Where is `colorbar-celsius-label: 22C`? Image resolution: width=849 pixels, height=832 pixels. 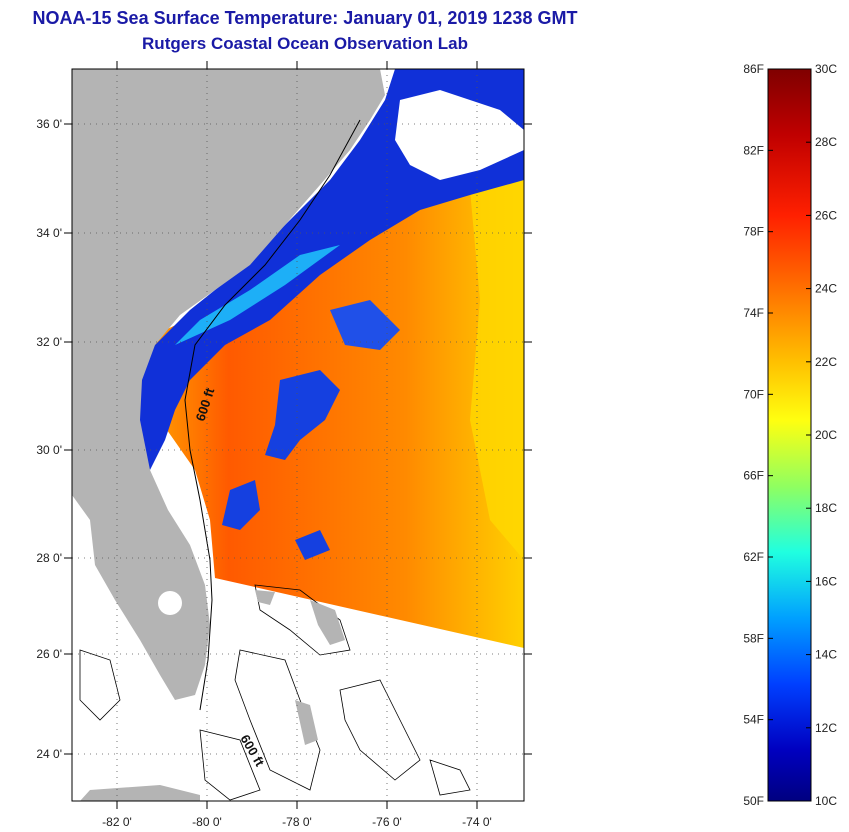
colorbar-celsius-label: 22C is located at coordinates (826, 362).